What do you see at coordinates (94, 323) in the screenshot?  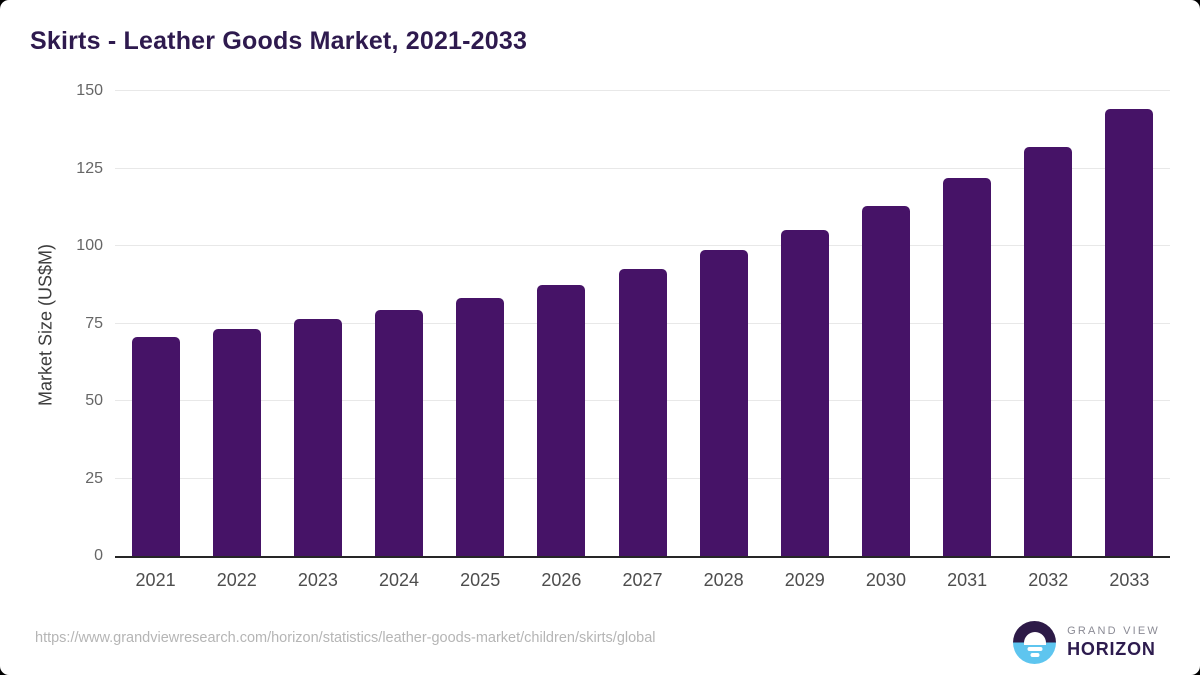 I see `y-tick-label: 75` at bounding box center [94, 323].